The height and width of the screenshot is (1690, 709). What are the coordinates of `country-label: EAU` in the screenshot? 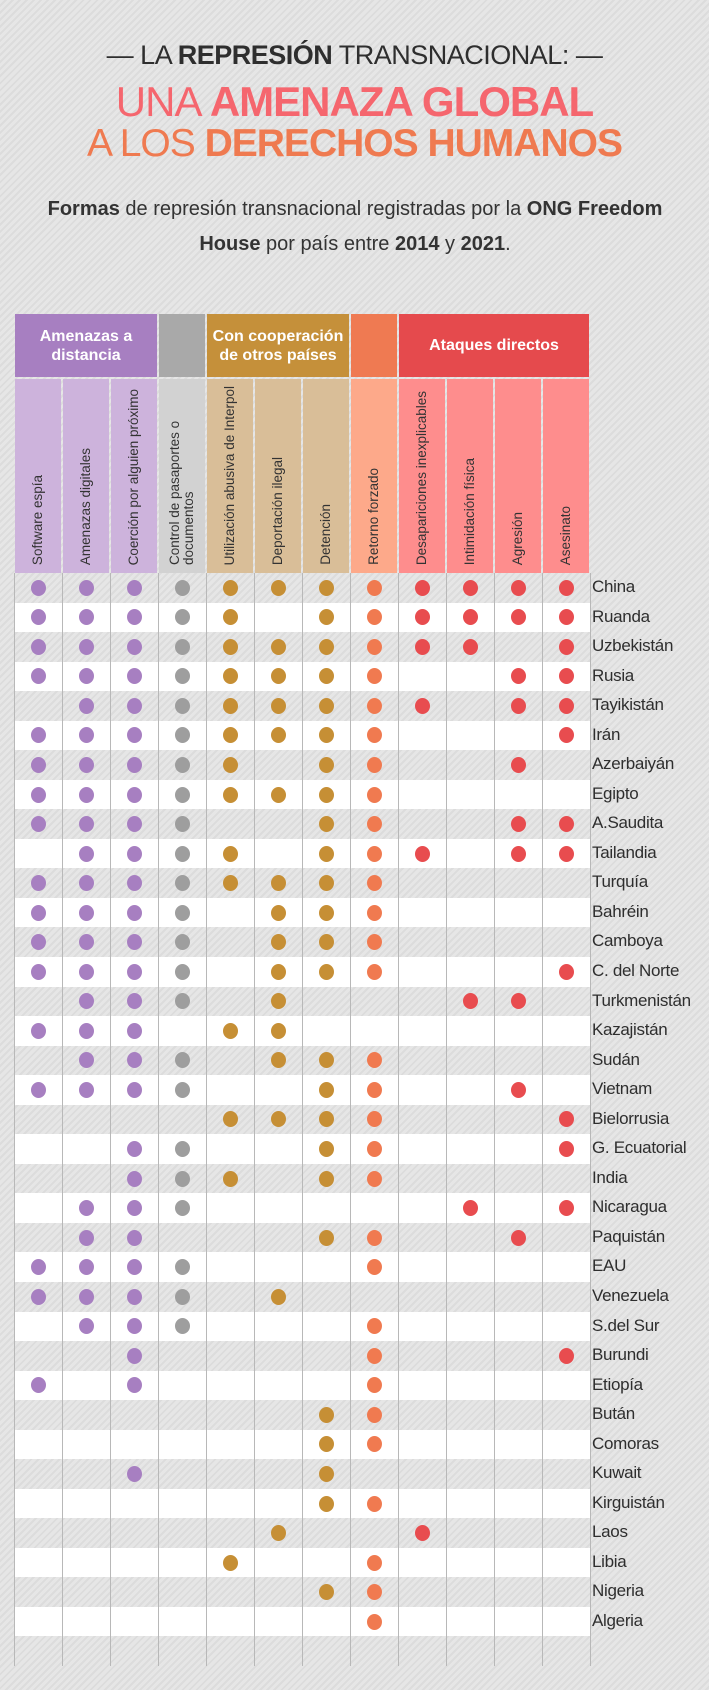 It's located at (609, 1266).